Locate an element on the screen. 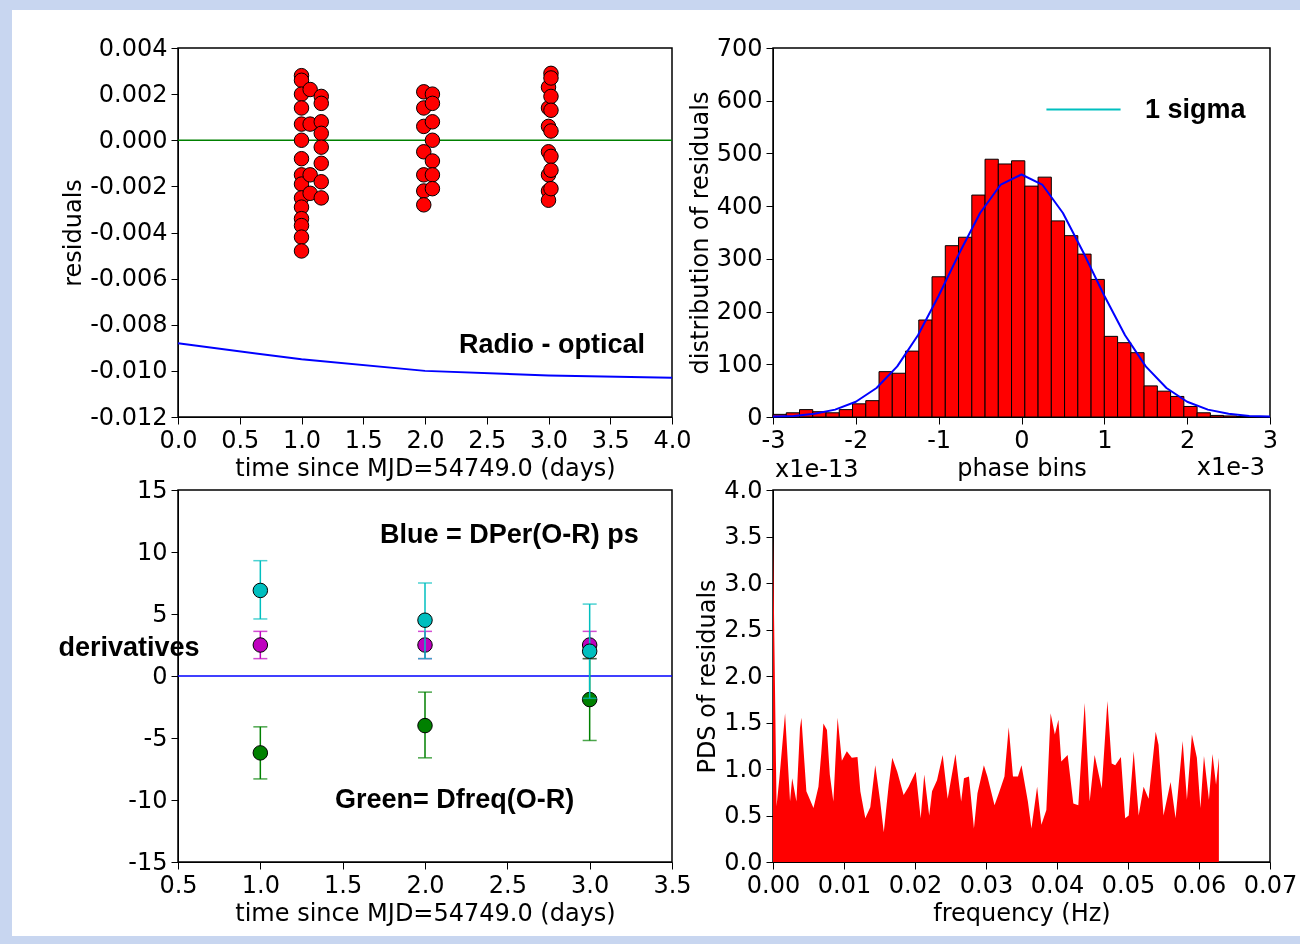 Image resolution: width=1300 pixels, height=944 pixels. y-tick-label: 0.004 is located at coordinates (133, 47).